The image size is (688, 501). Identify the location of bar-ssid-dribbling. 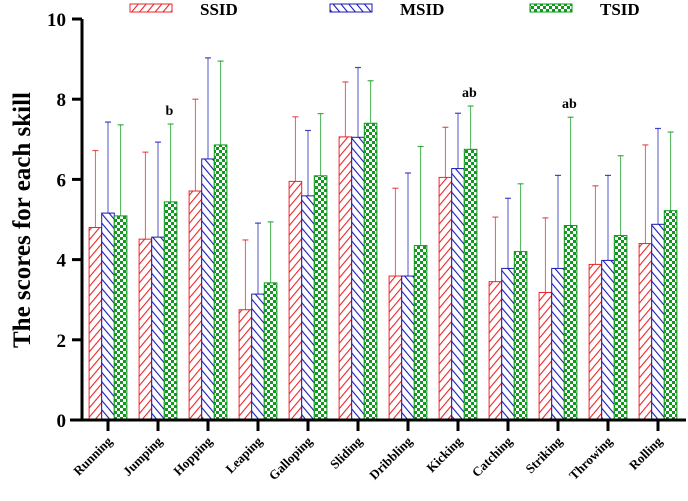
(395, 348).